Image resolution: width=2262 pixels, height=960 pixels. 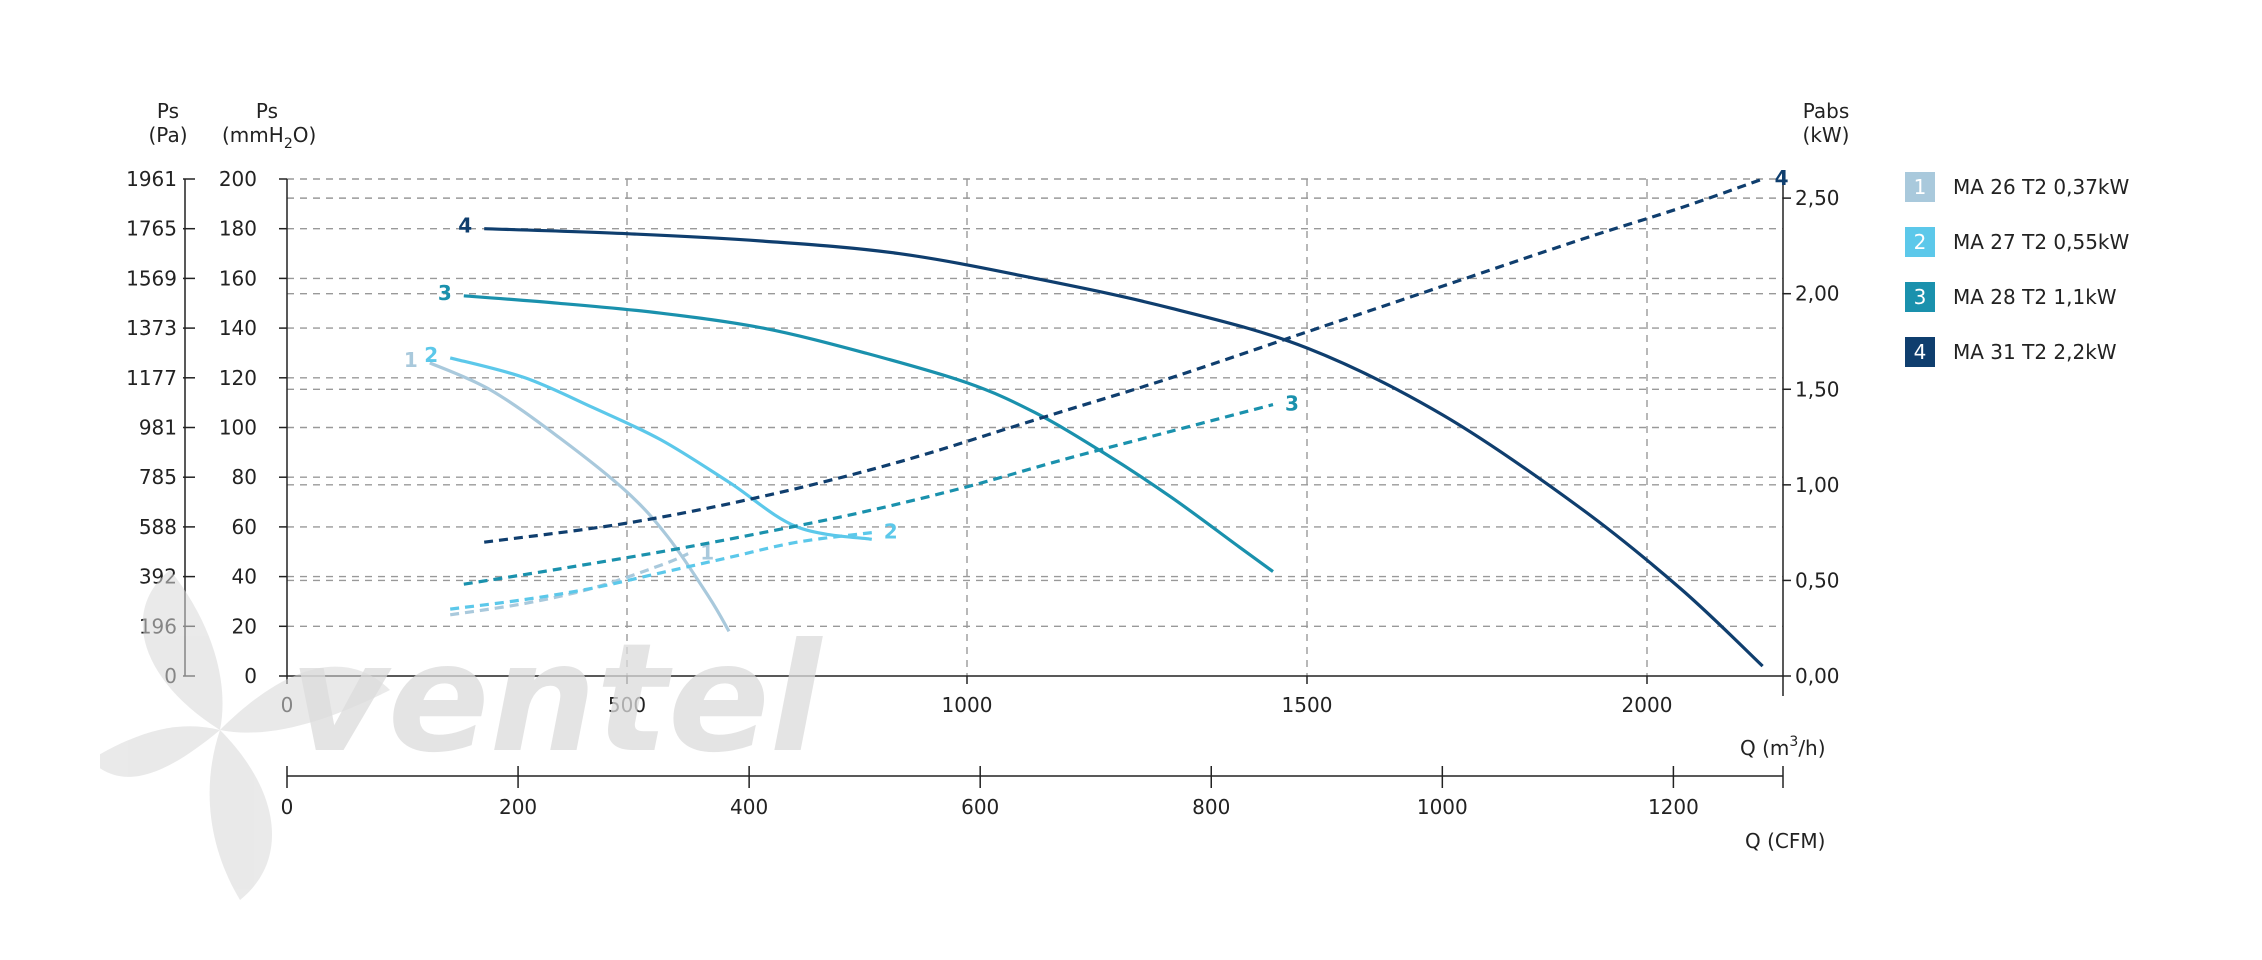 What do you see at coordinates (1442, 807) in the screenshot?
I see `x-cfm-tick-label: 1000` at bounding box center [1442, 807].